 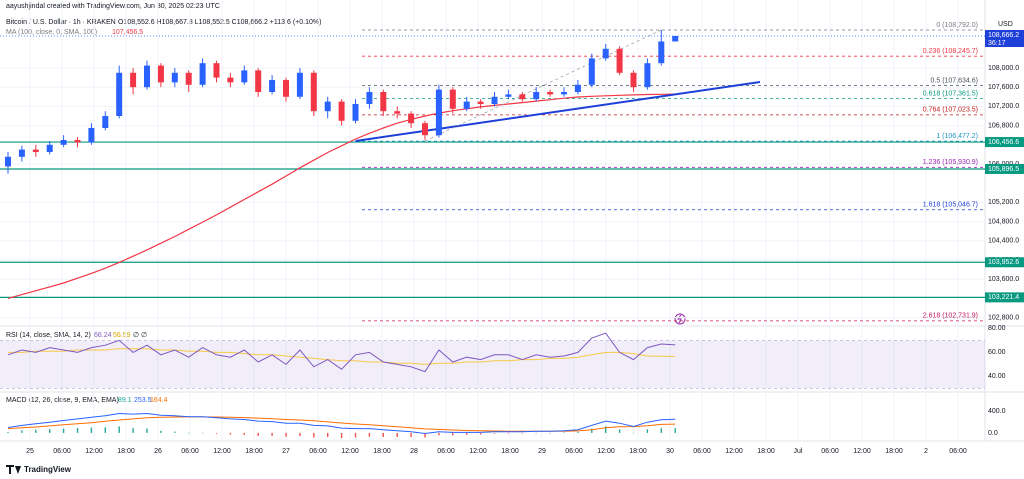 I want to click on event-icon, so click(x=680, y=319).